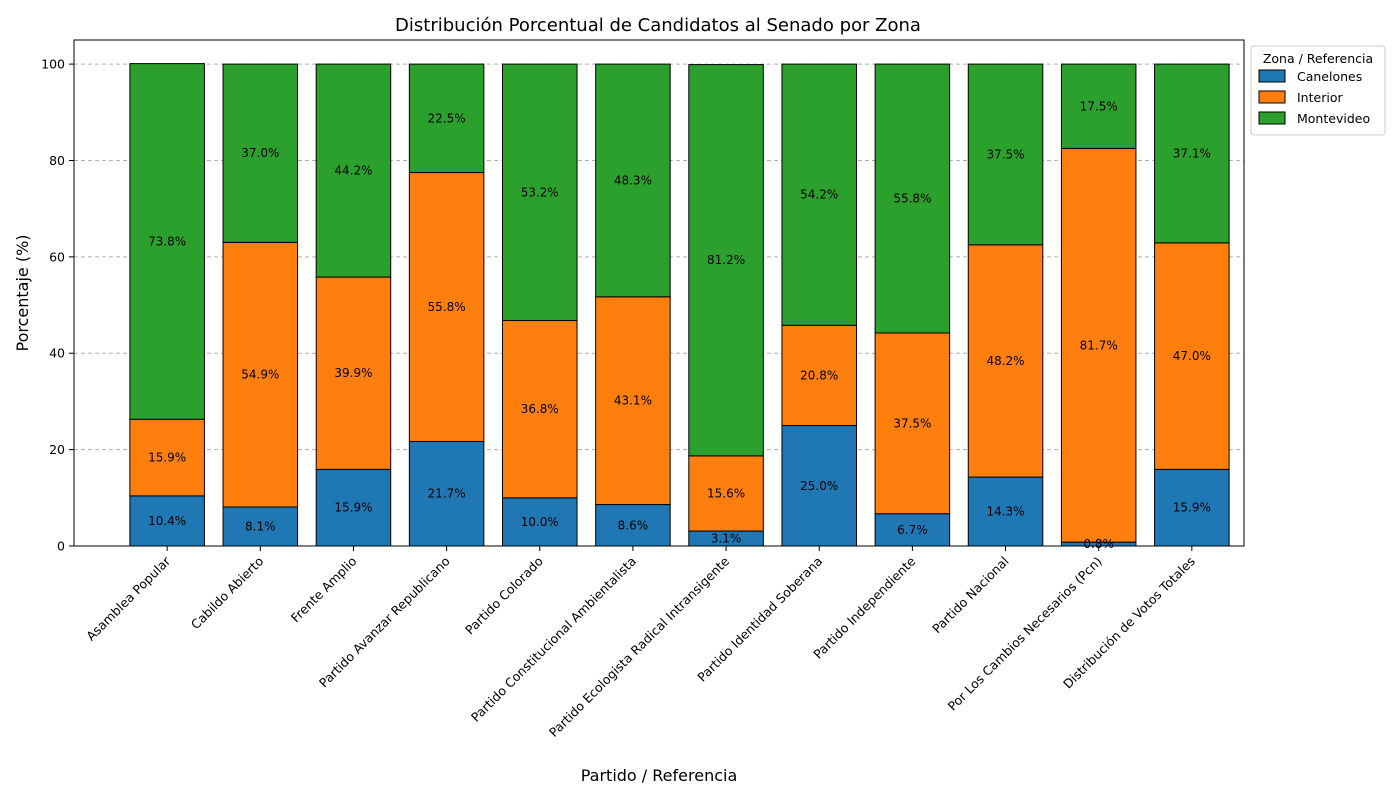 The height and width of the screenshot is (800, 1400). I want to click on y-tick-label: 60, so click(57, 256).